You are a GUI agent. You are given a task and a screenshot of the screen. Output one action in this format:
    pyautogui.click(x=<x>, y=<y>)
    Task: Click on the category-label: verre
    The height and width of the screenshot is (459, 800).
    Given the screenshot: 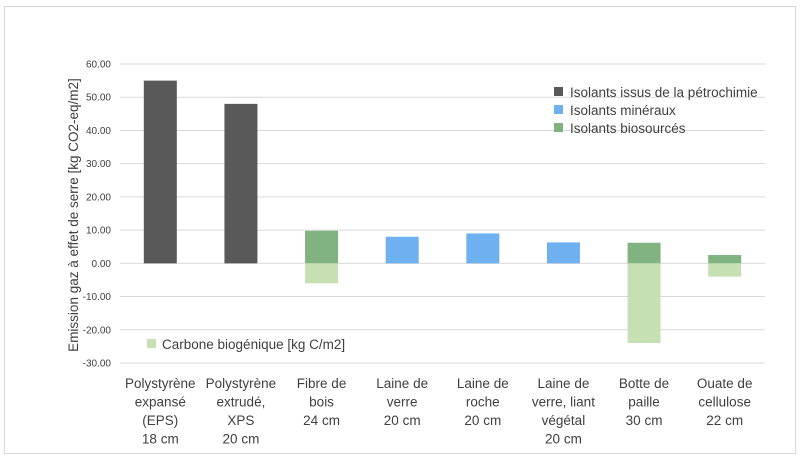 What is the action you would take?
    pyautogui.click(x=402, y=402)
    